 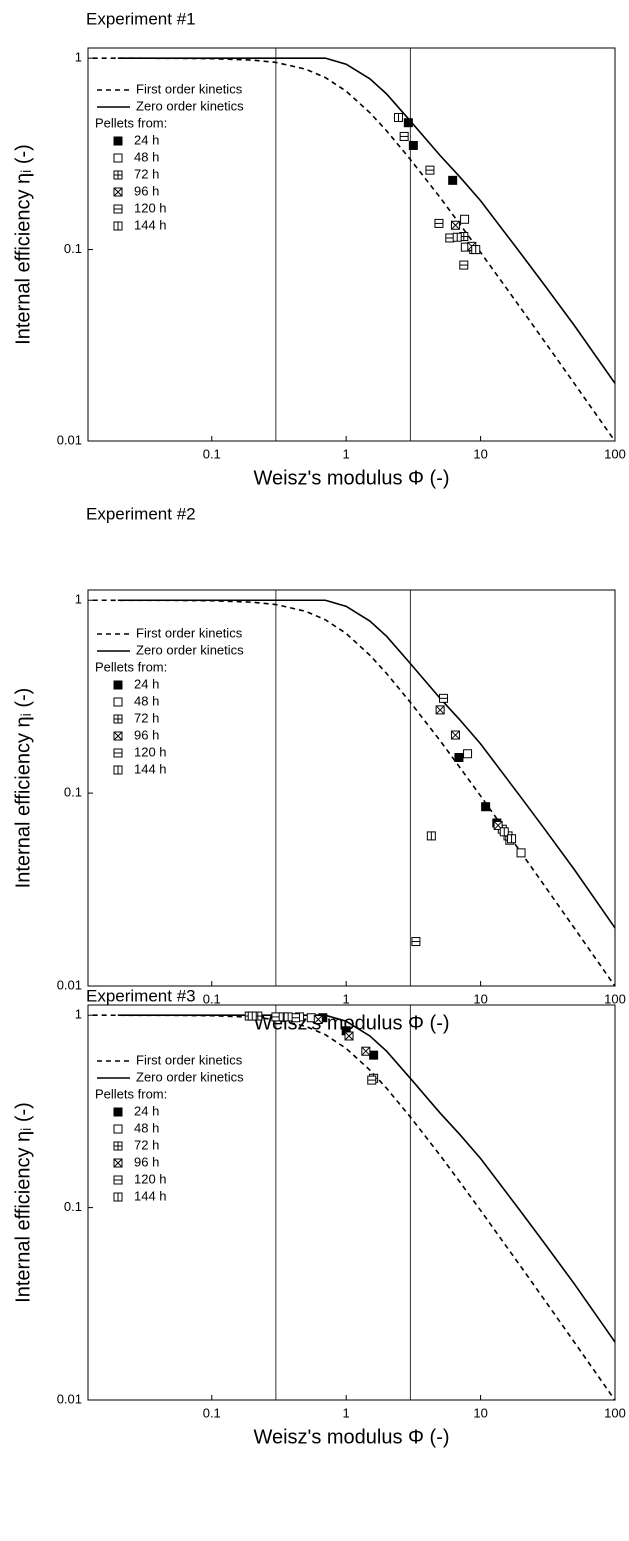 What do you see at coordinates (69, 439) in the screenshot?
I see `y-tick-label: 0.01` at bounding box center [69, 439].